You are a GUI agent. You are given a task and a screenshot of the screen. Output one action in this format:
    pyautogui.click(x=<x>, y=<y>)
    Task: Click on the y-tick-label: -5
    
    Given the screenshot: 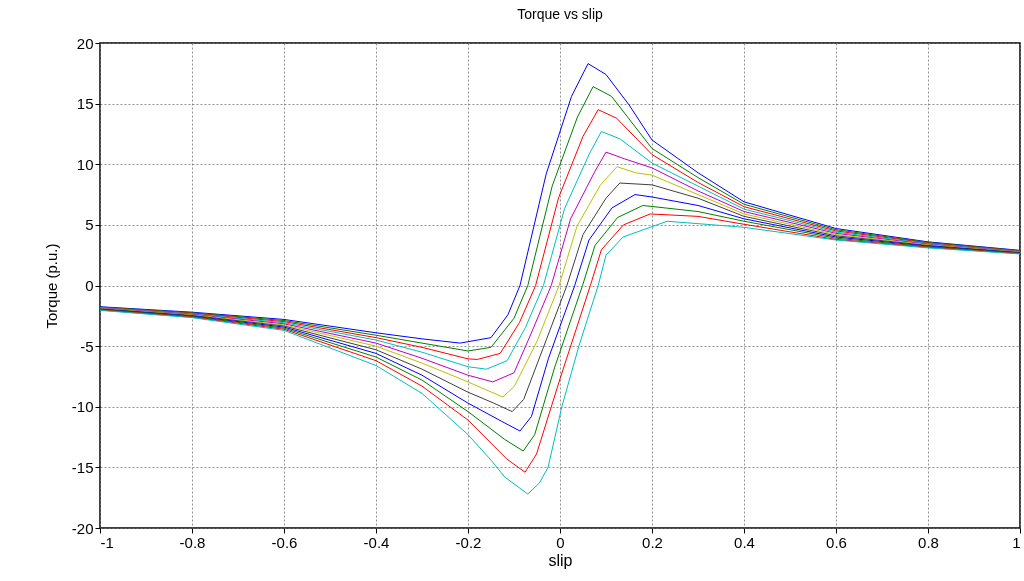 What is the action you would take?
    pyautogui.click(x=87, y=346)
    